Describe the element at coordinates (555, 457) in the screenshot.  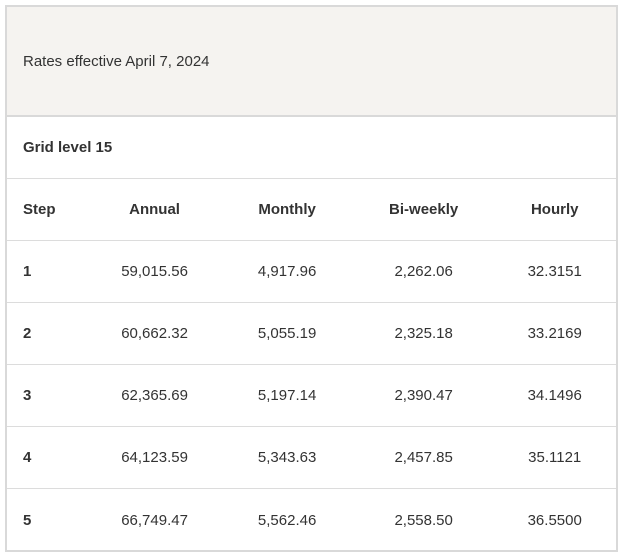
I see `hourly-cell: 35.1121` at that location.